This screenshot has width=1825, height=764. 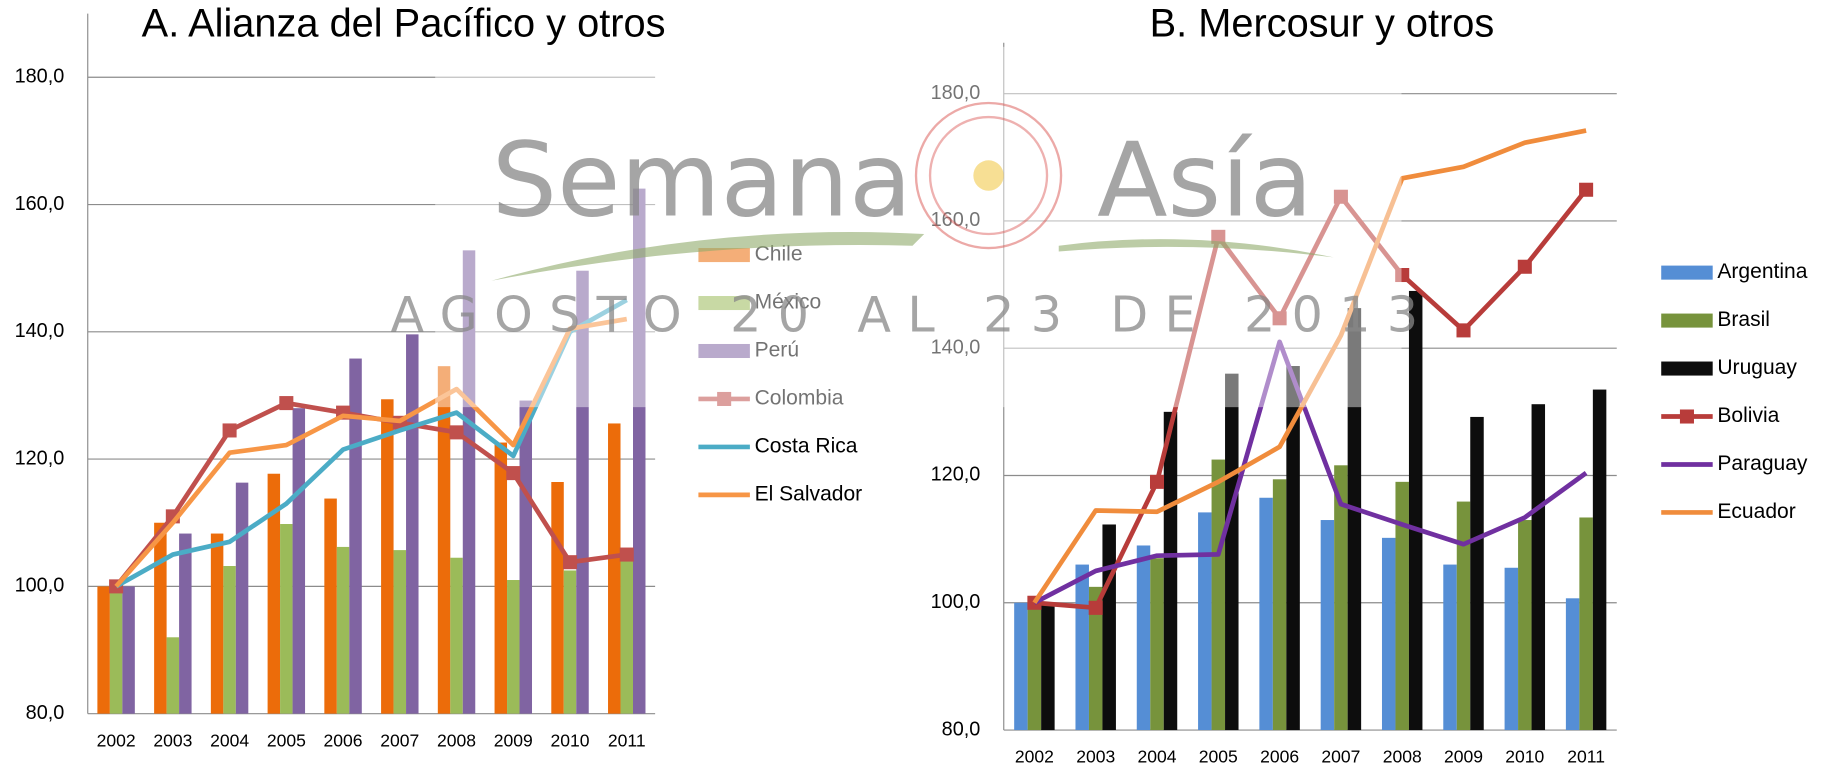 I want to click on x-tick-label: 2002, so click(x=116, y=740).